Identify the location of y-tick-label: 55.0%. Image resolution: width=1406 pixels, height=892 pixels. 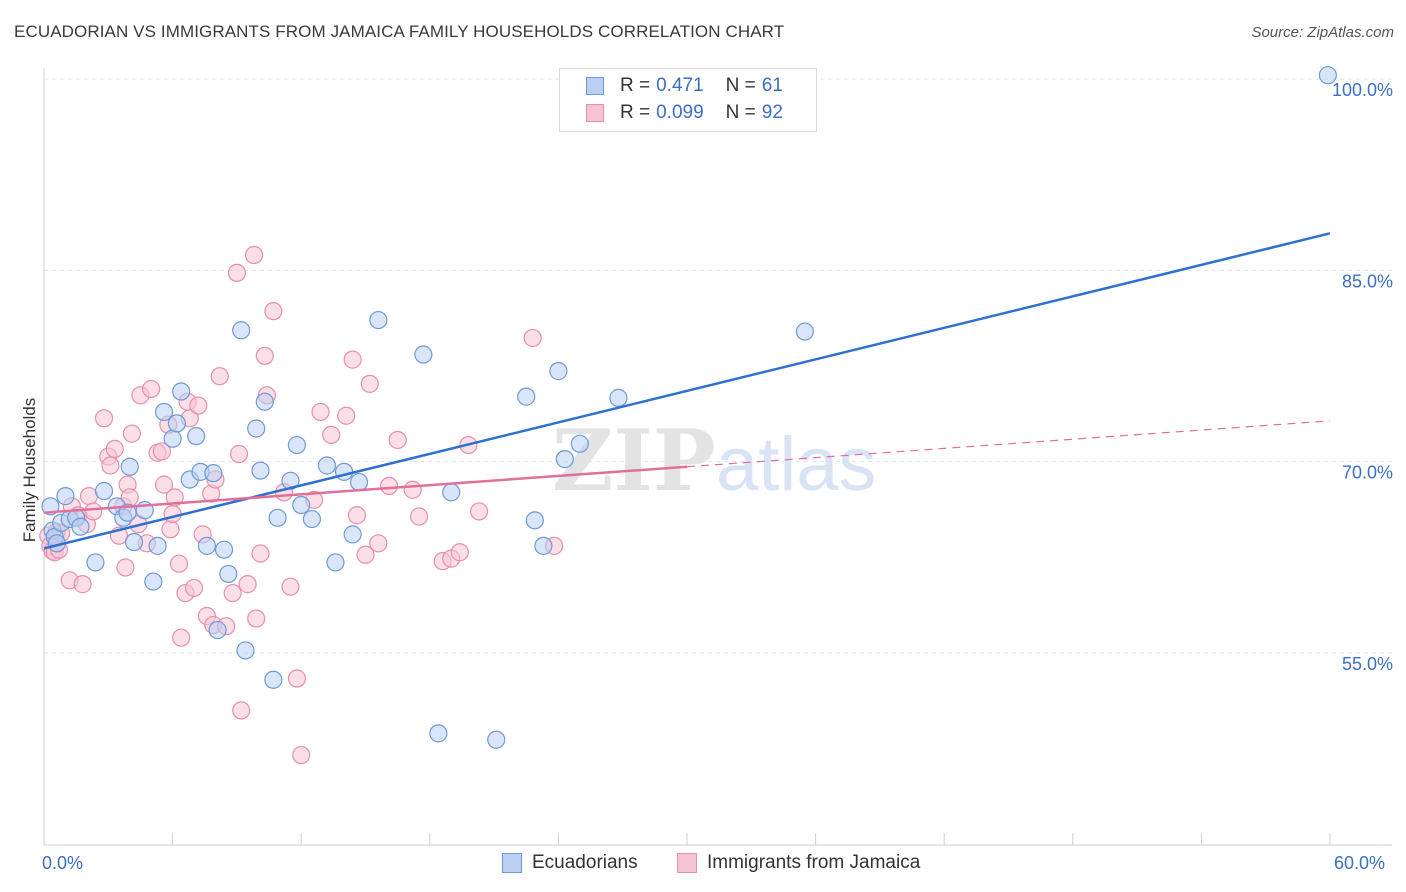
(1367, 664).